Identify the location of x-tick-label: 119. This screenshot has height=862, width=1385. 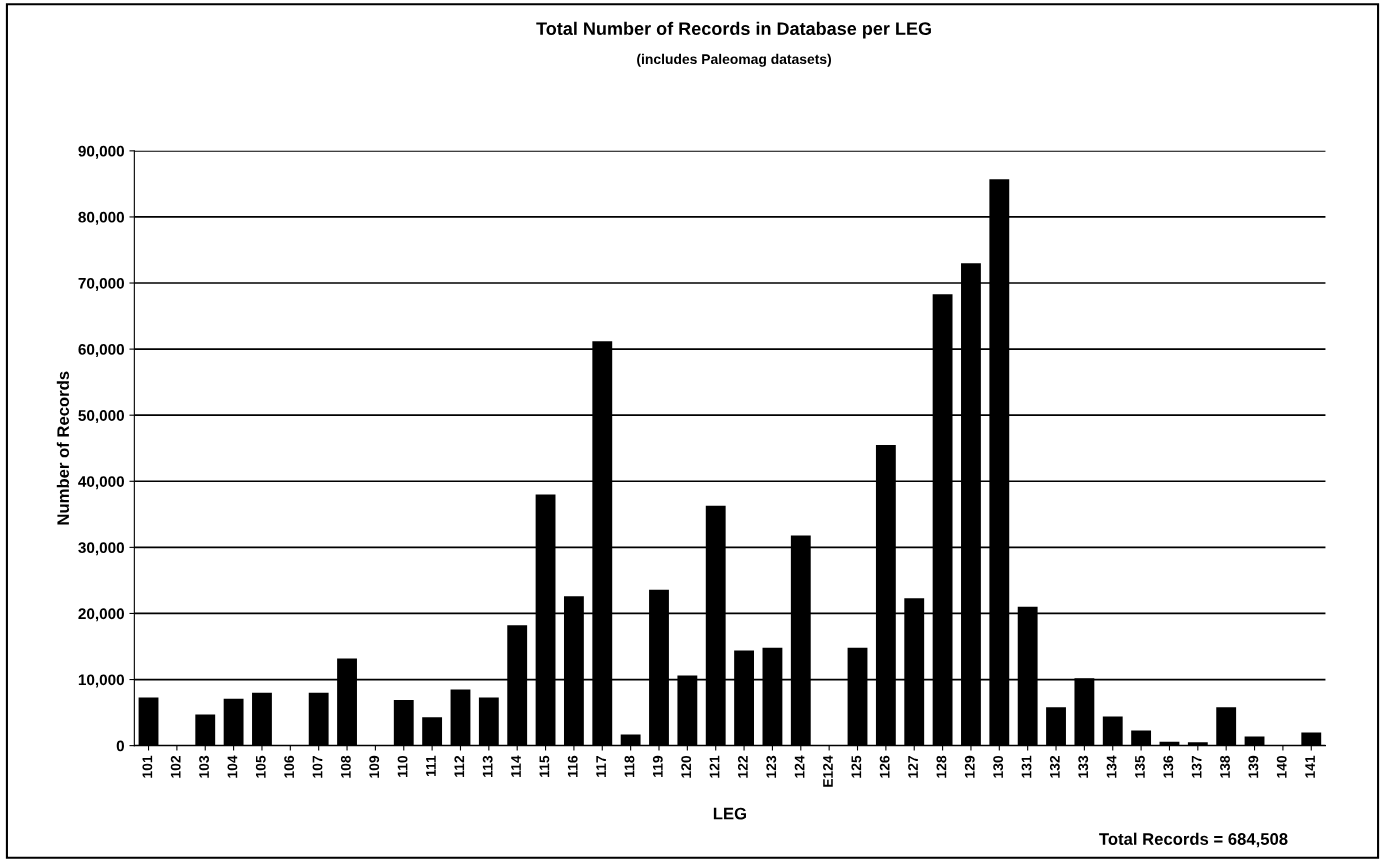
(657, 766).